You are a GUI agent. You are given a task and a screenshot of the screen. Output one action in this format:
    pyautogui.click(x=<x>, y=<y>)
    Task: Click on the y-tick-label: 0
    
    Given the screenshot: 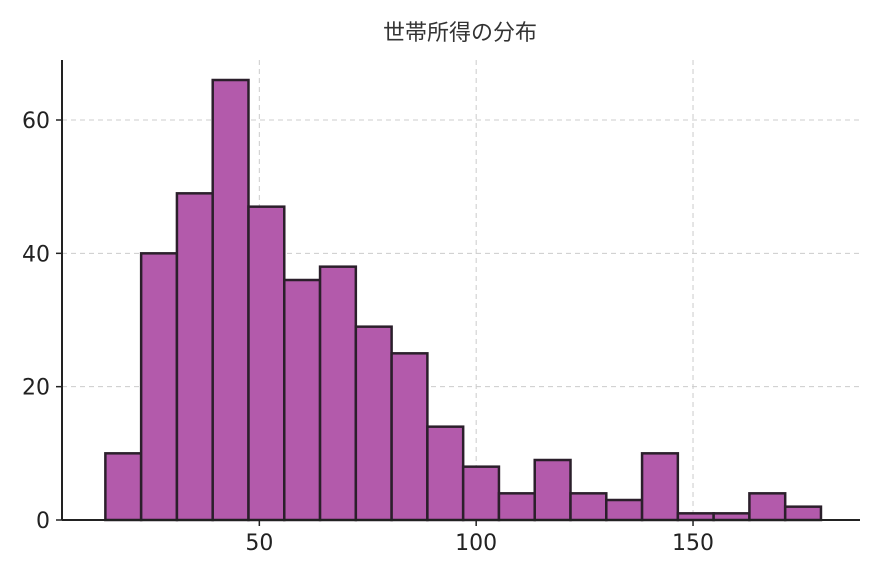 What is the action you would take?
    pyautogui.click(x=43, y=521)
    